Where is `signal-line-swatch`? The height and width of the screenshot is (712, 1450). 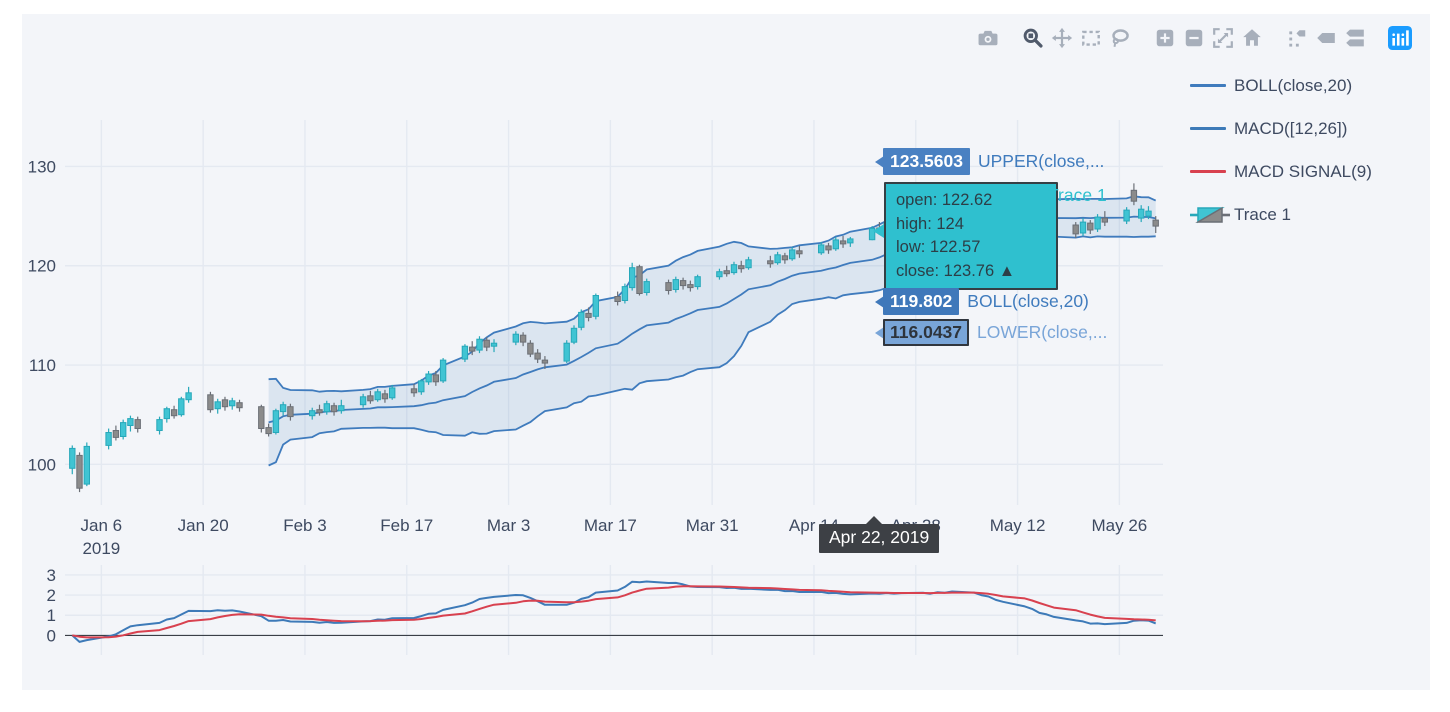 signal-line-swatch is located at coordinates (1208, 171).